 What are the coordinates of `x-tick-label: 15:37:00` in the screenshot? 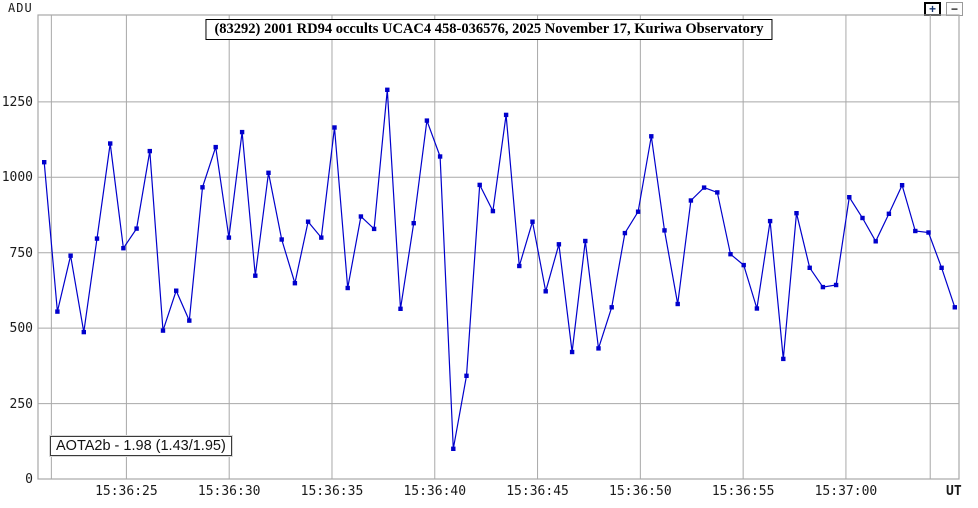 It's located at (846, 491).